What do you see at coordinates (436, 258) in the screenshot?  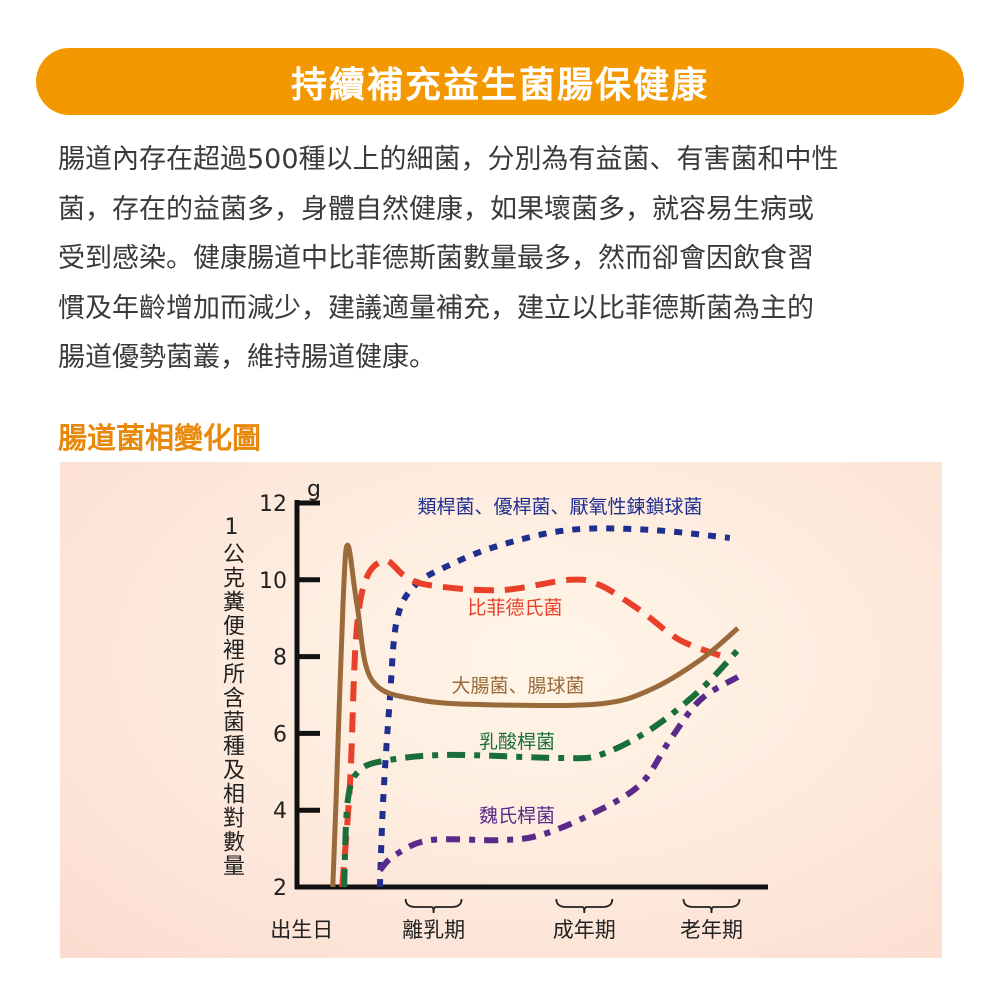 I see `intro-line: 受到感染。健康腸道中比菲德斯菌數量最多，然而卻會因飲食習` at bounding box center [436, 258].